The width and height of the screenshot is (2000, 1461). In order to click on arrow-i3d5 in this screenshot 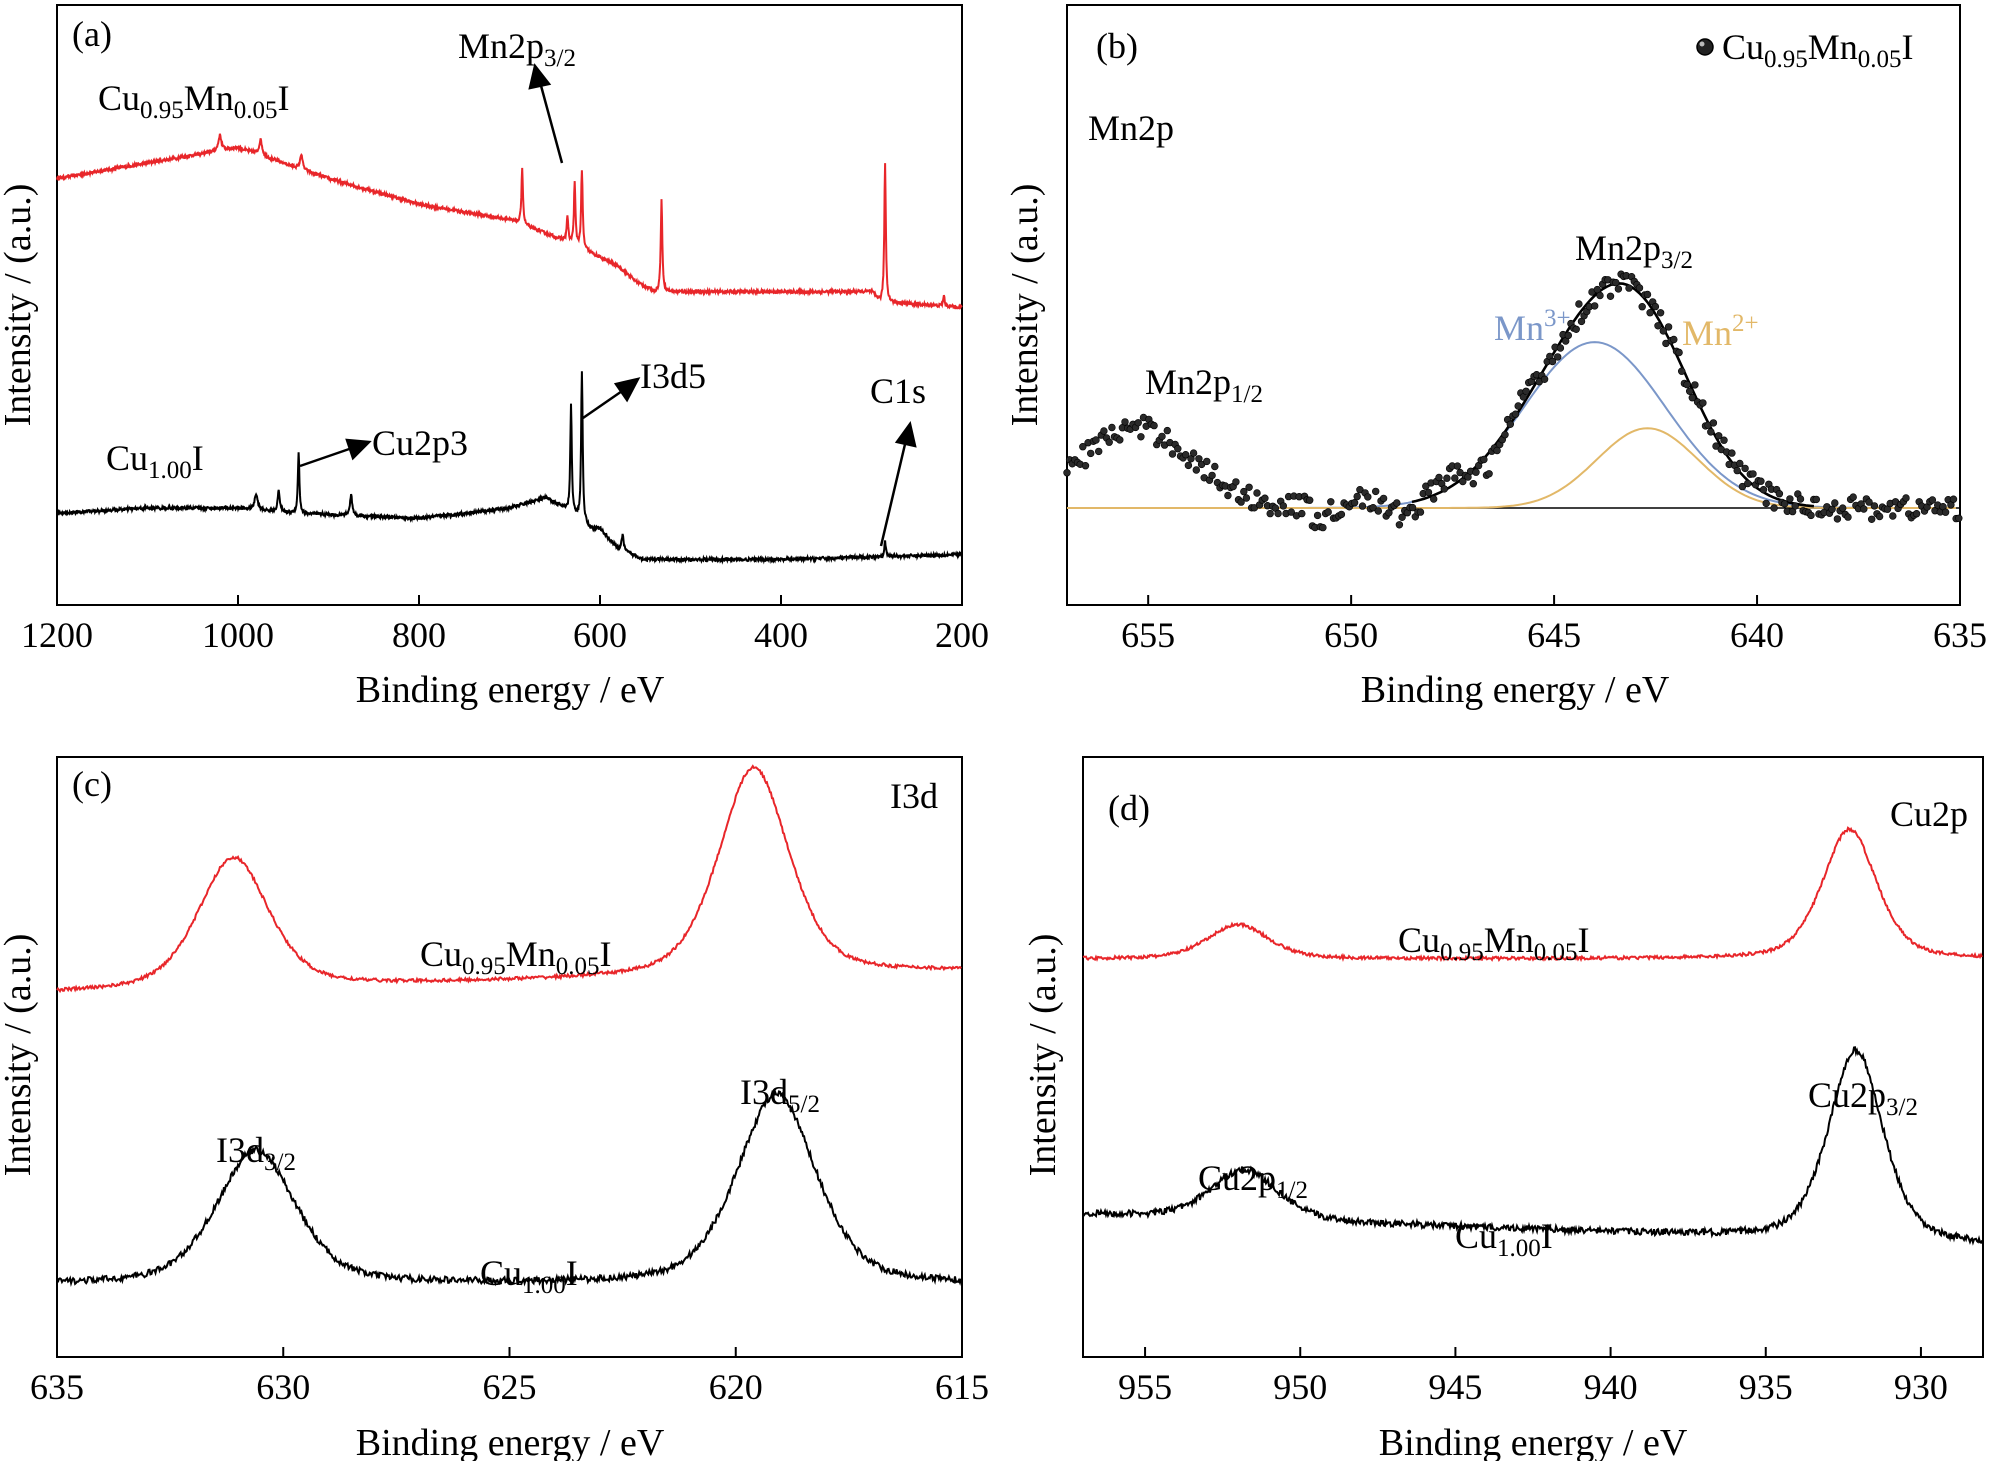, I will do `click(604, 403)`.